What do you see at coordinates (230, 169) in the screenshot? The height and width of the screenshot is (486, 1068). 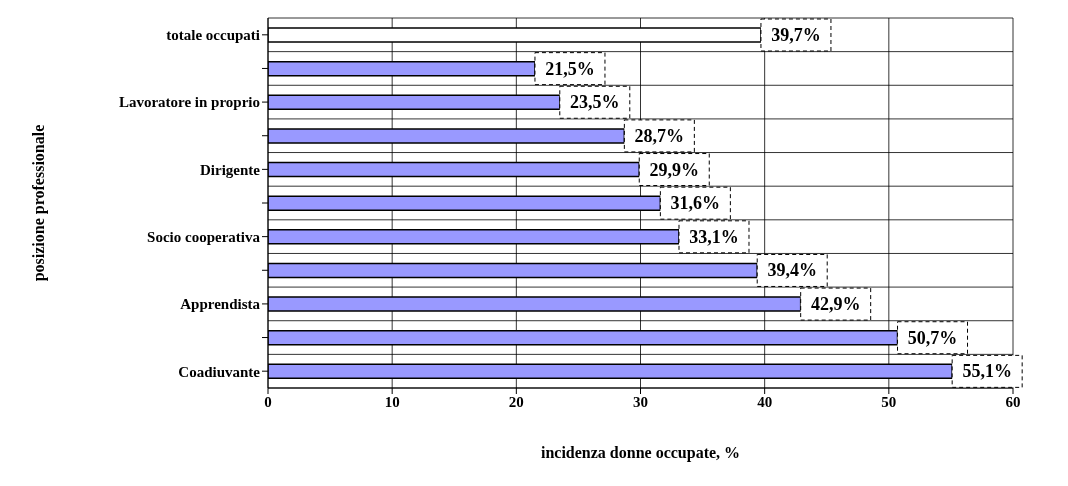 I see `y-tick-label: Dirigente` at bounding box center [230, 169].